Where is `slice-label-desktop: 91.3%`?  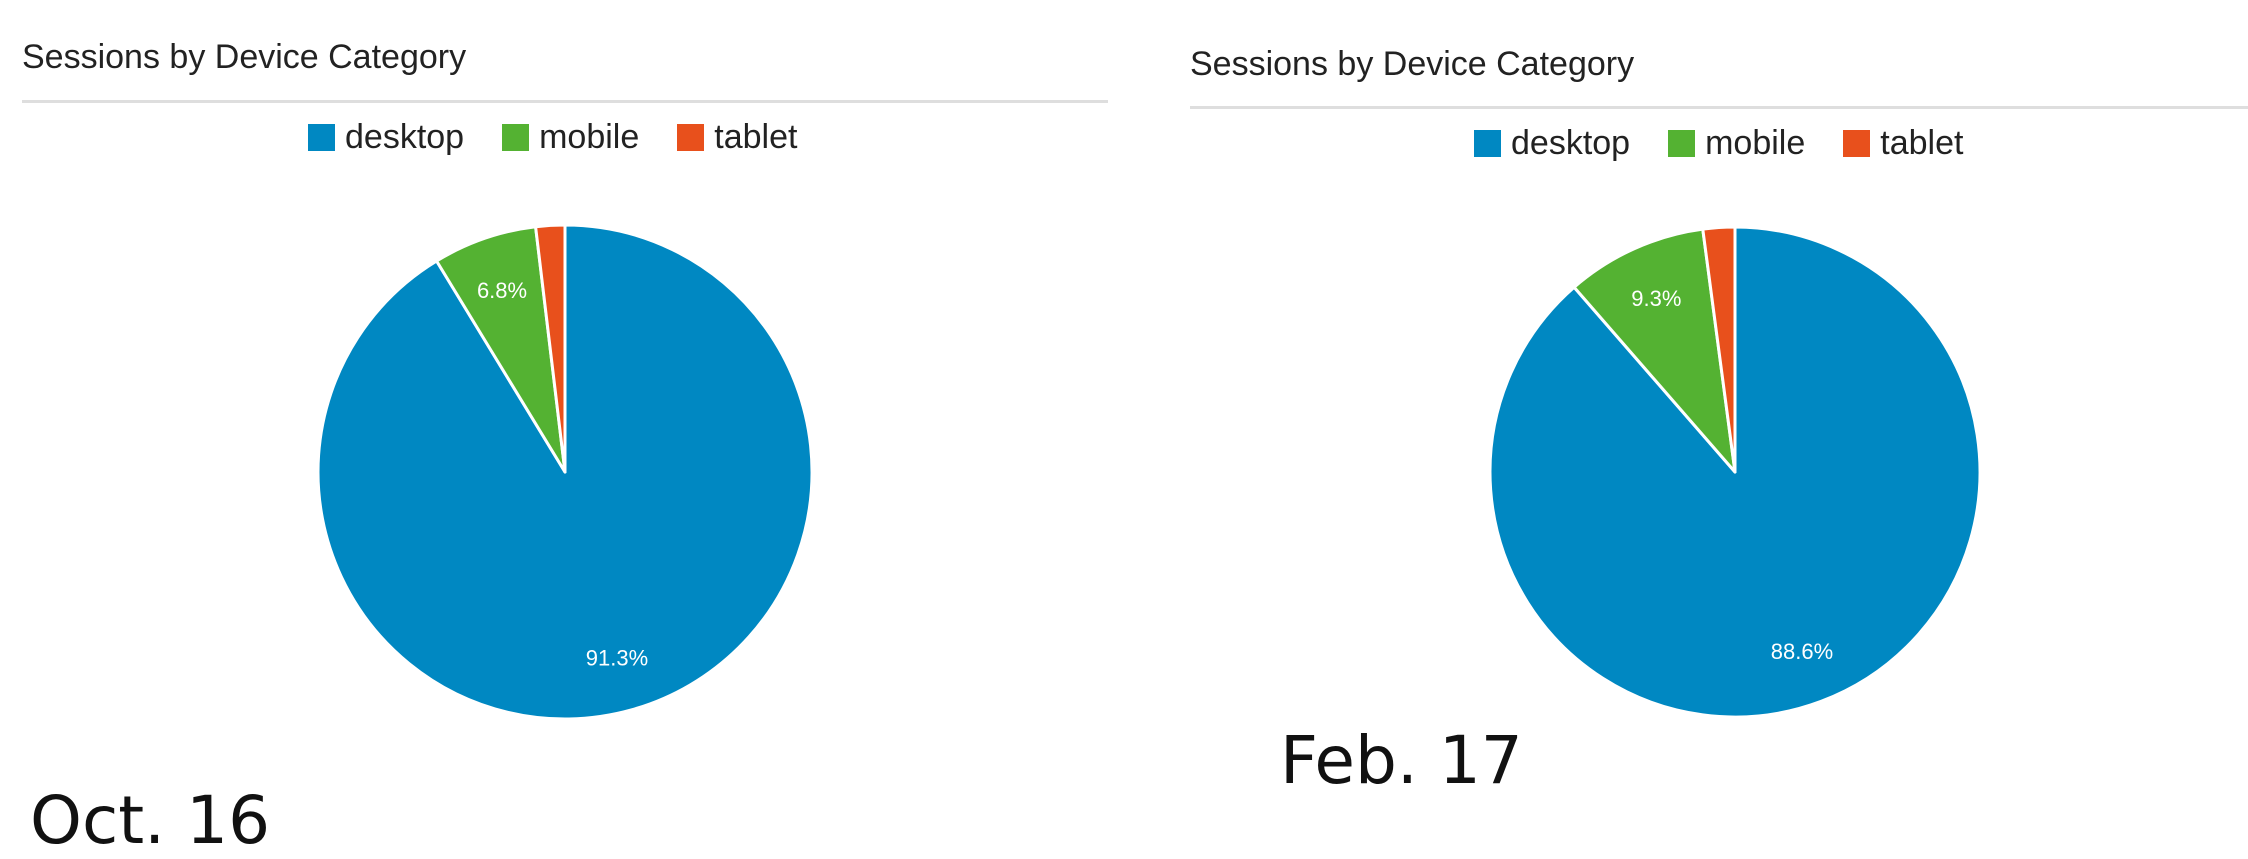 slice-label-desktop: 91.3% is located at coordinates (617, 658).